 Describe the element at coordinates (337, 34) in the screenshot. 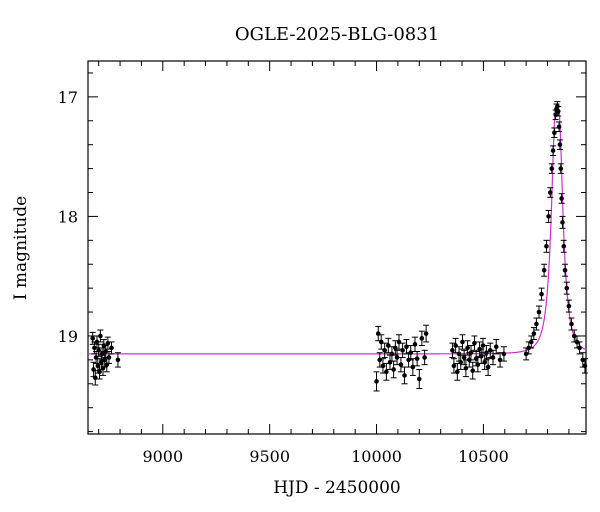

I see `chart-title: OGLE-2025-BLG-0831` at that location.